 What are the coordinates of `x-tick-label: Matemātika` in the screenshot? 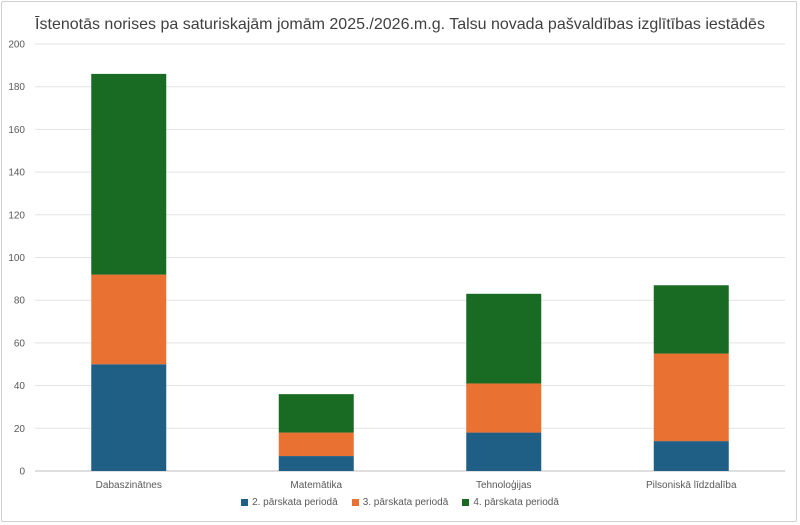 It's located at (316, 485).